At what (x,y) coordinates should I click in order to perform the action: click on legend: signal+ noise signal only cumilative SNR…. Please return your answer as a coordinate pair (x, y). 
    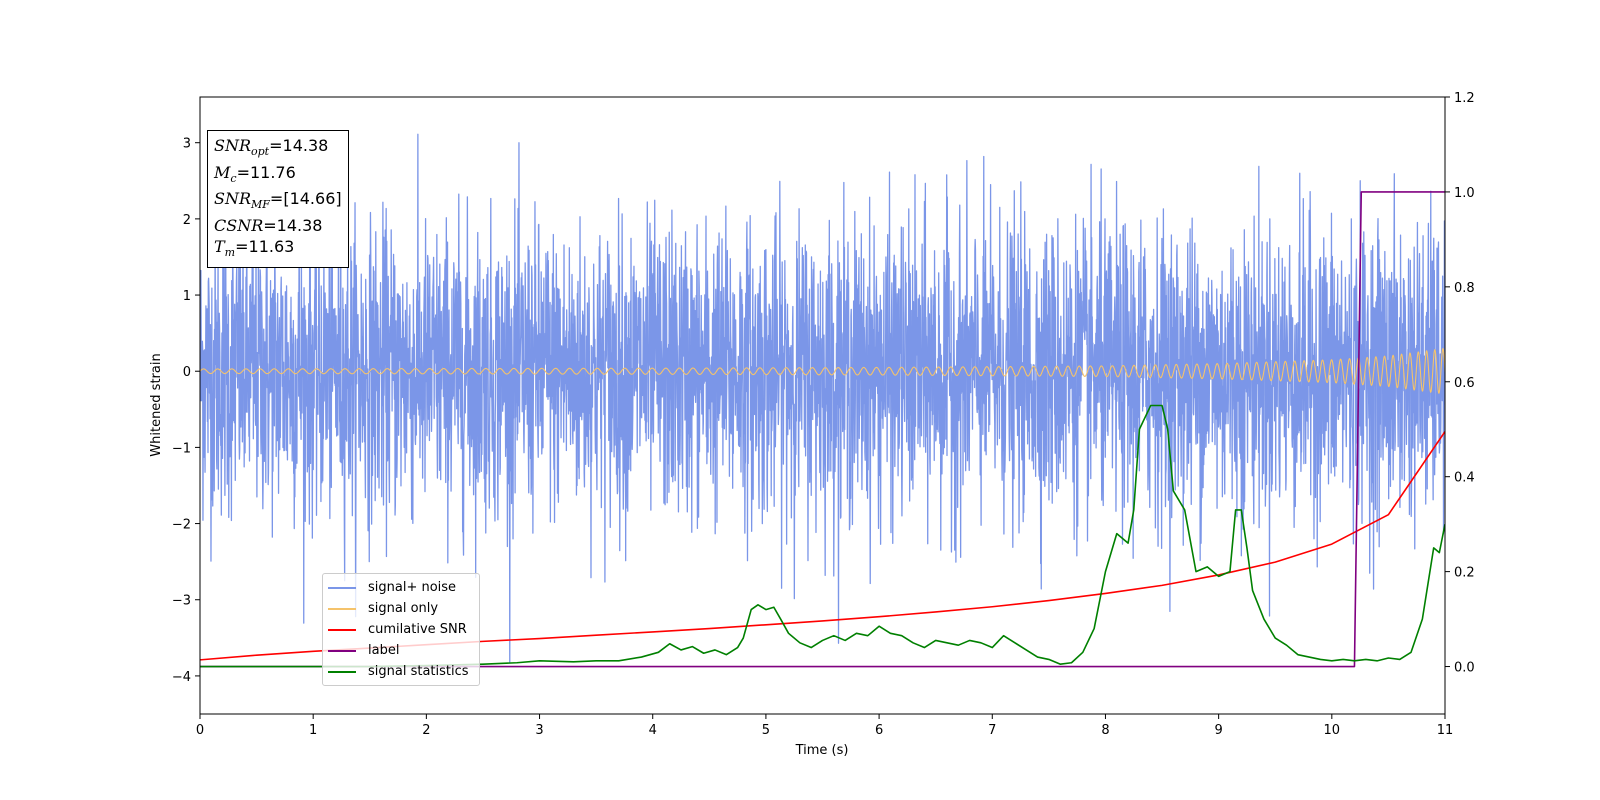
    Looking at the image, I should click on (401, 629).